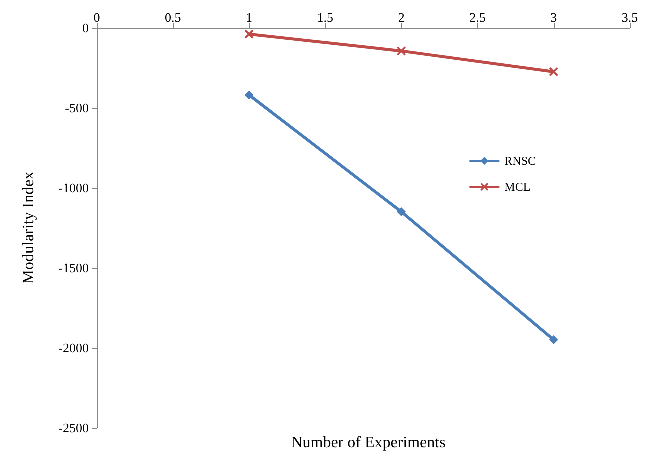 The width and height of the screenshot is (651, 454). Describe the element at coordinates (520, 161) in the screenshot. I see `legend-label: RNSC` at that location.